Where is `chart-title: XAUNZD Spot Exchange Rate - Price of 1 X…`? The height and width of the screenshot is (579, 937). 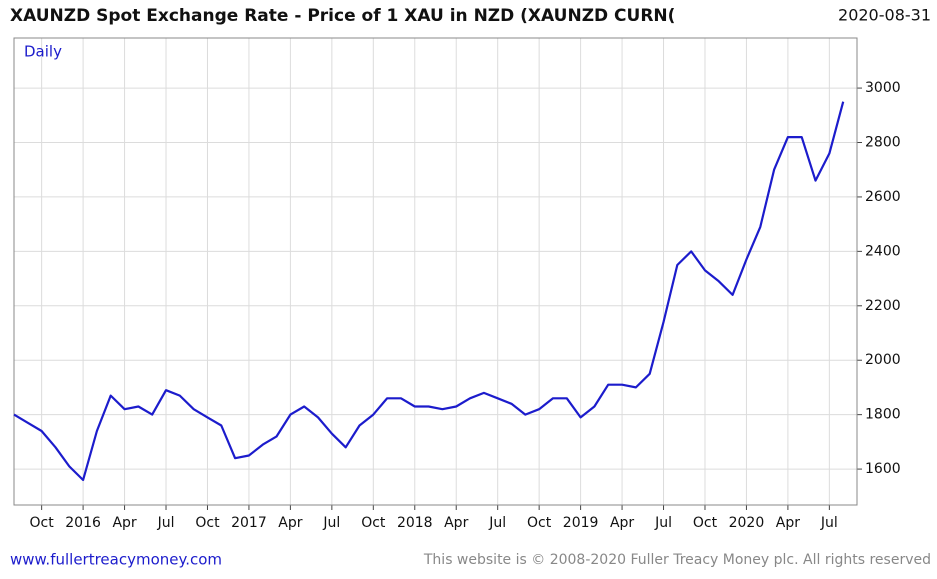
chart-title: XAUNZD Spot Exchange Rate - Price of 1 X… is located at coordinates (342, 16).